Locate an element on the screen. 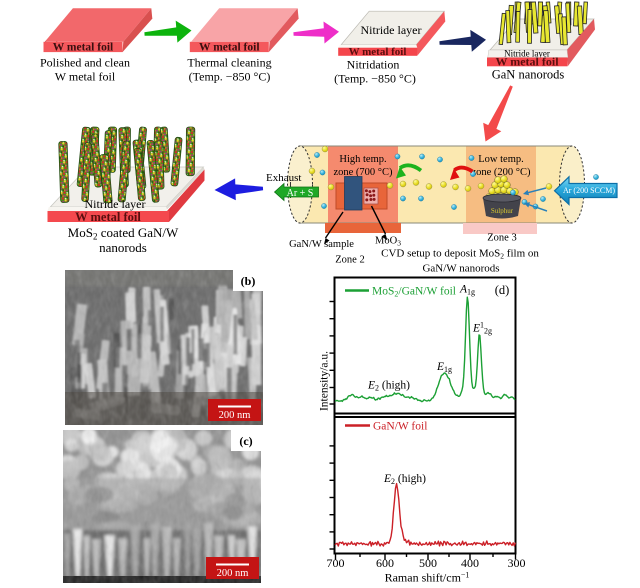 This screenshot has width=640, height=588. svg-text: A1g is located at coordinates (467, 290).